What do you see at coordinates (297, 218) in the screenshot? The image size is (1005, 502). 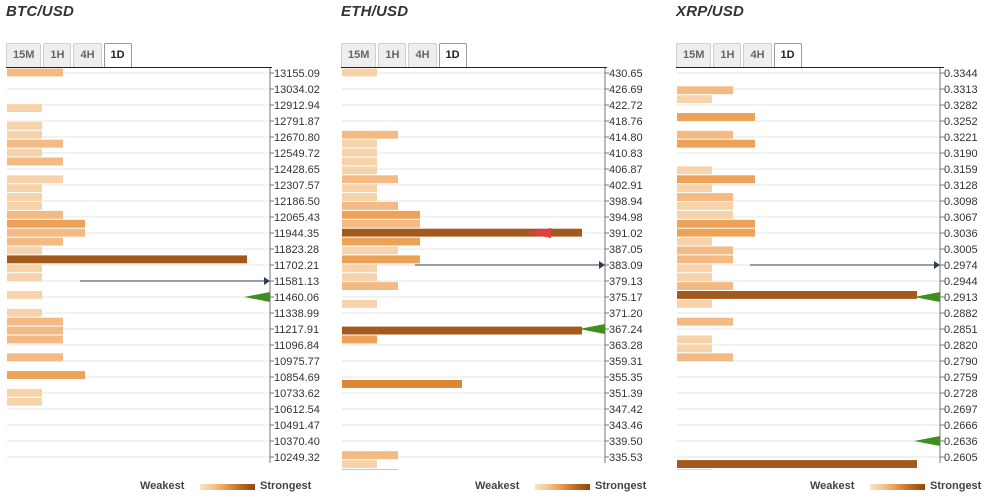 I see `price-tick-label: 12065.43` at bounding box center [297, 218].